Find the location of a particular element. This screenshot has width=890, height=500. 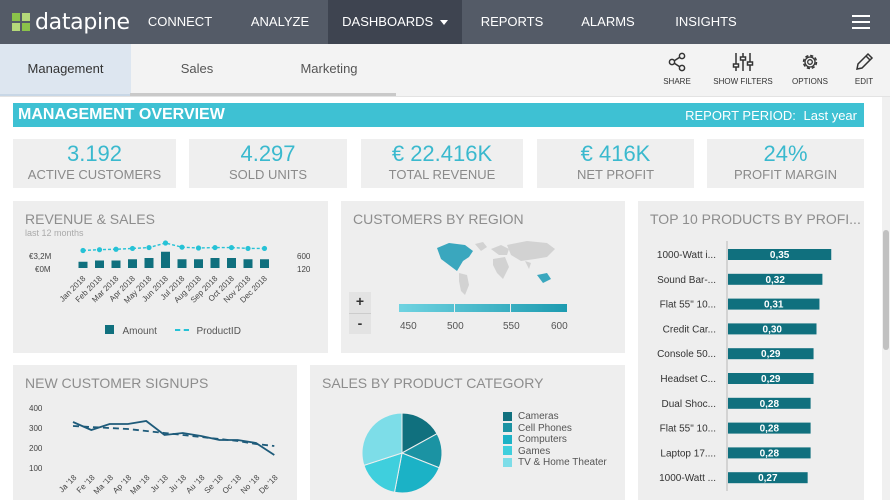

bar-value-label: 0,35 is located at coordinates (780, 255).